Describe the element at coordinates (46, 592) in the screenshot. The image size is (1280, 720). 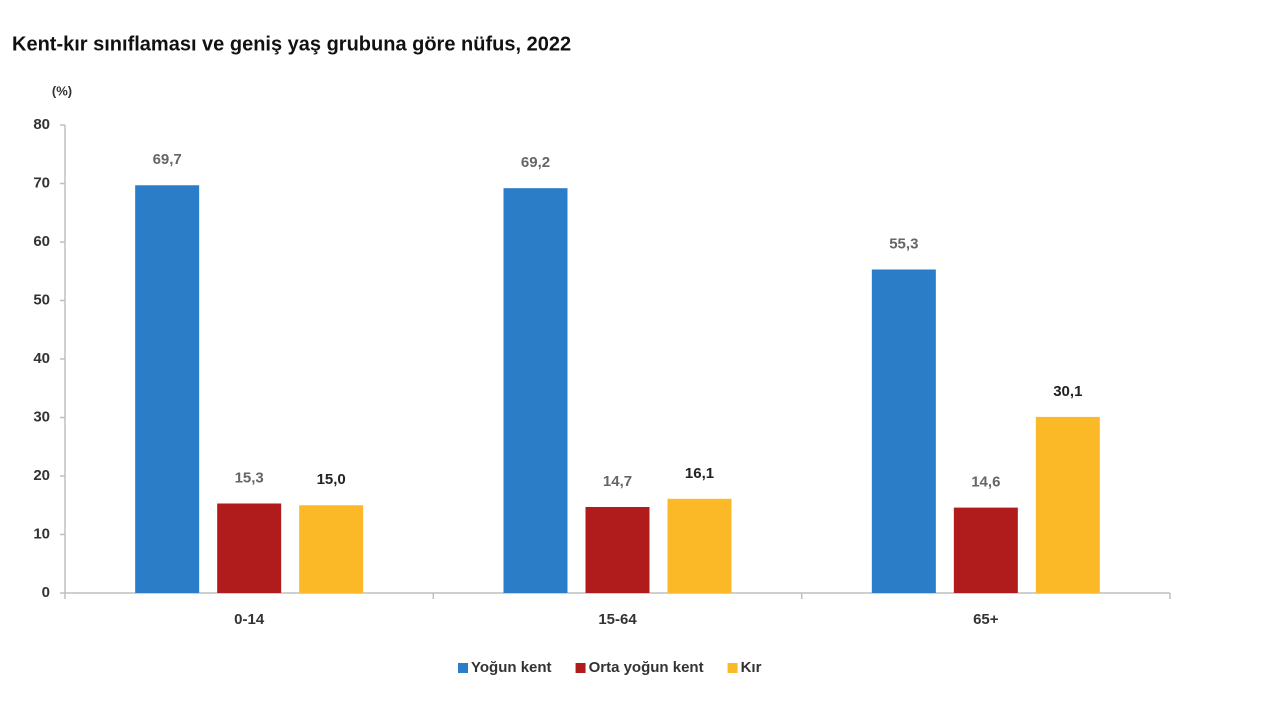
I see `y-tick-label: 0` at that location.